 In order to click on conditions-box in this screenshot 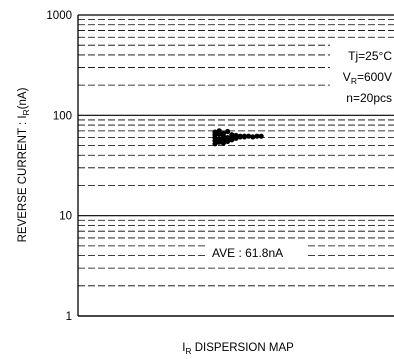, I will do `click(362, 77)`.